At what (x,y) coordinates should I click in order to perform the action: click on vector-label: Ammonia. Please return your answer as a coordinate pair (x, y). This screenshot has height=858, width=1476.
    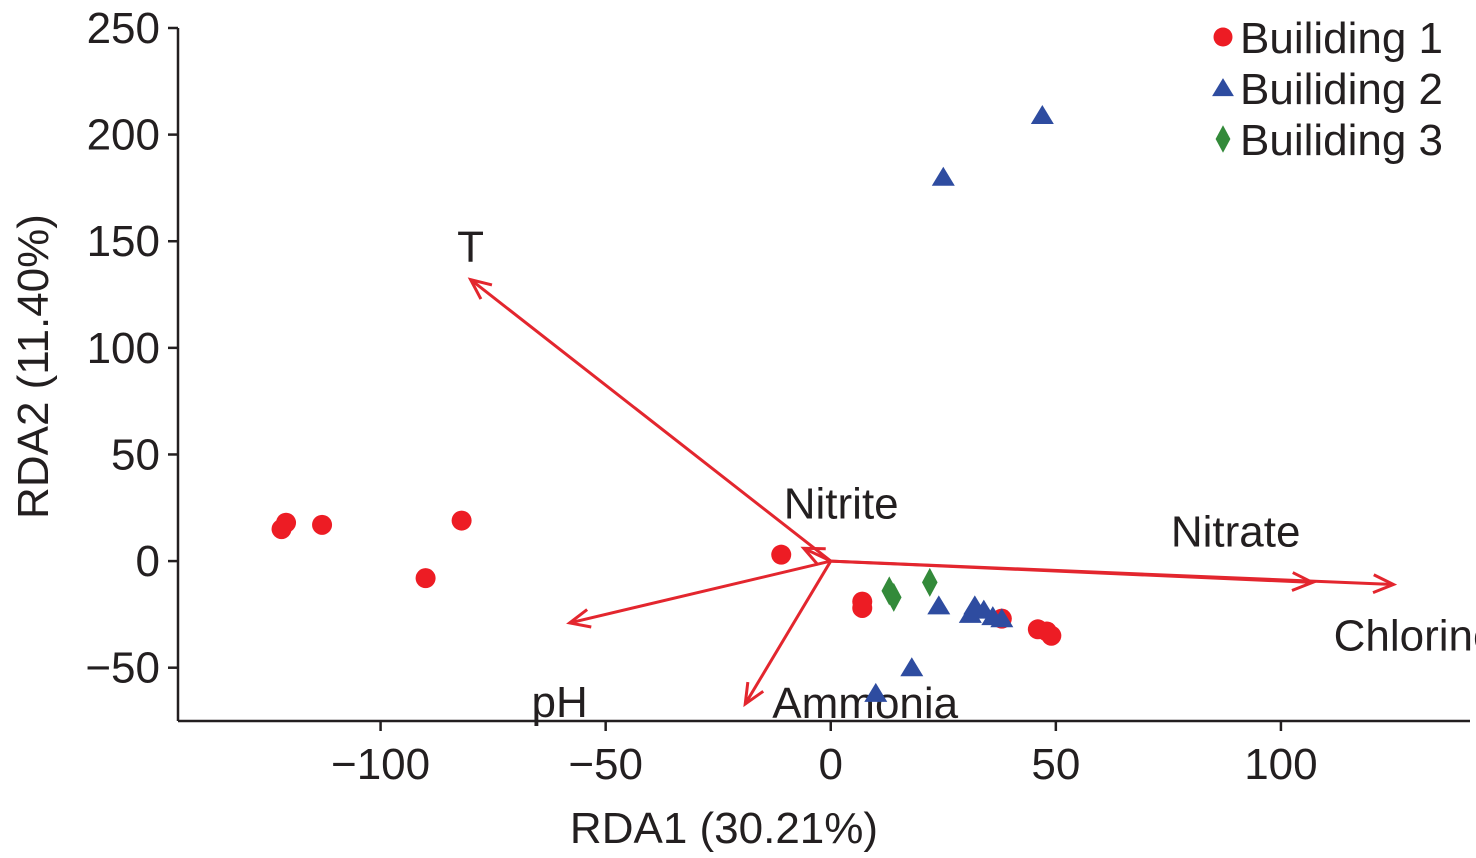
    Looking at the image, I should click on (865, 703).